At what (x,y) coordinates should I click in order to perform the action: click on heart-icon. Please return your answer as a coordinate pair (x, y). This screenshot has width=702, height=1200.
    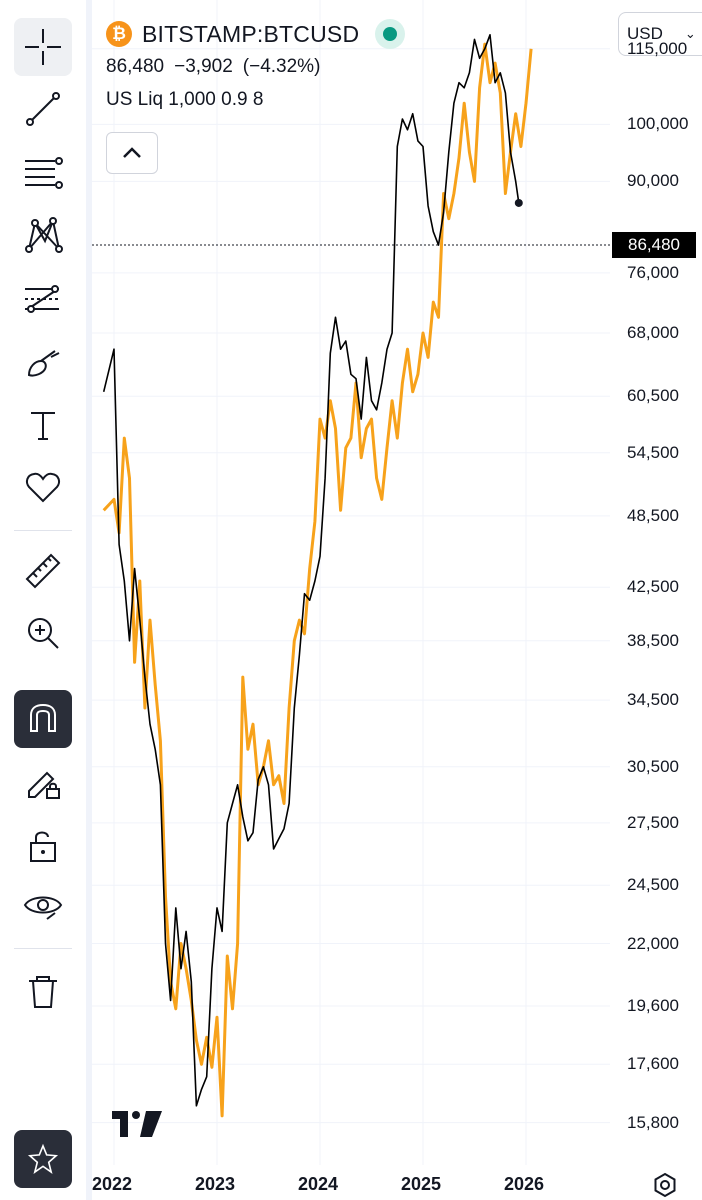
    Looking at the image, I should click on (43, 487).